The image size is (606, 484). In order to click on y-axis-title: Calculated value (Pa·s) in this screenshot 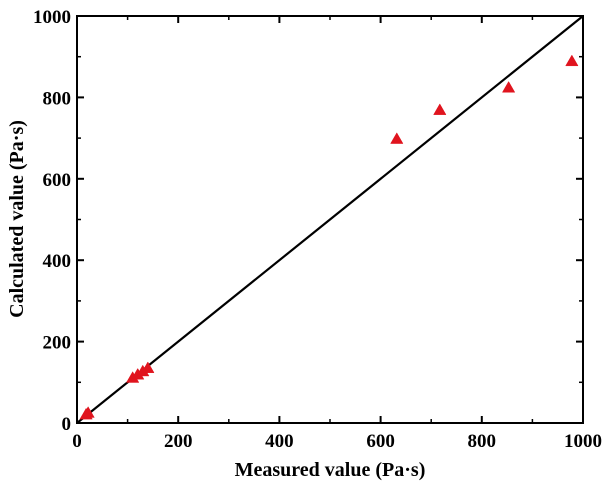, I will do `click(17, 219)`.